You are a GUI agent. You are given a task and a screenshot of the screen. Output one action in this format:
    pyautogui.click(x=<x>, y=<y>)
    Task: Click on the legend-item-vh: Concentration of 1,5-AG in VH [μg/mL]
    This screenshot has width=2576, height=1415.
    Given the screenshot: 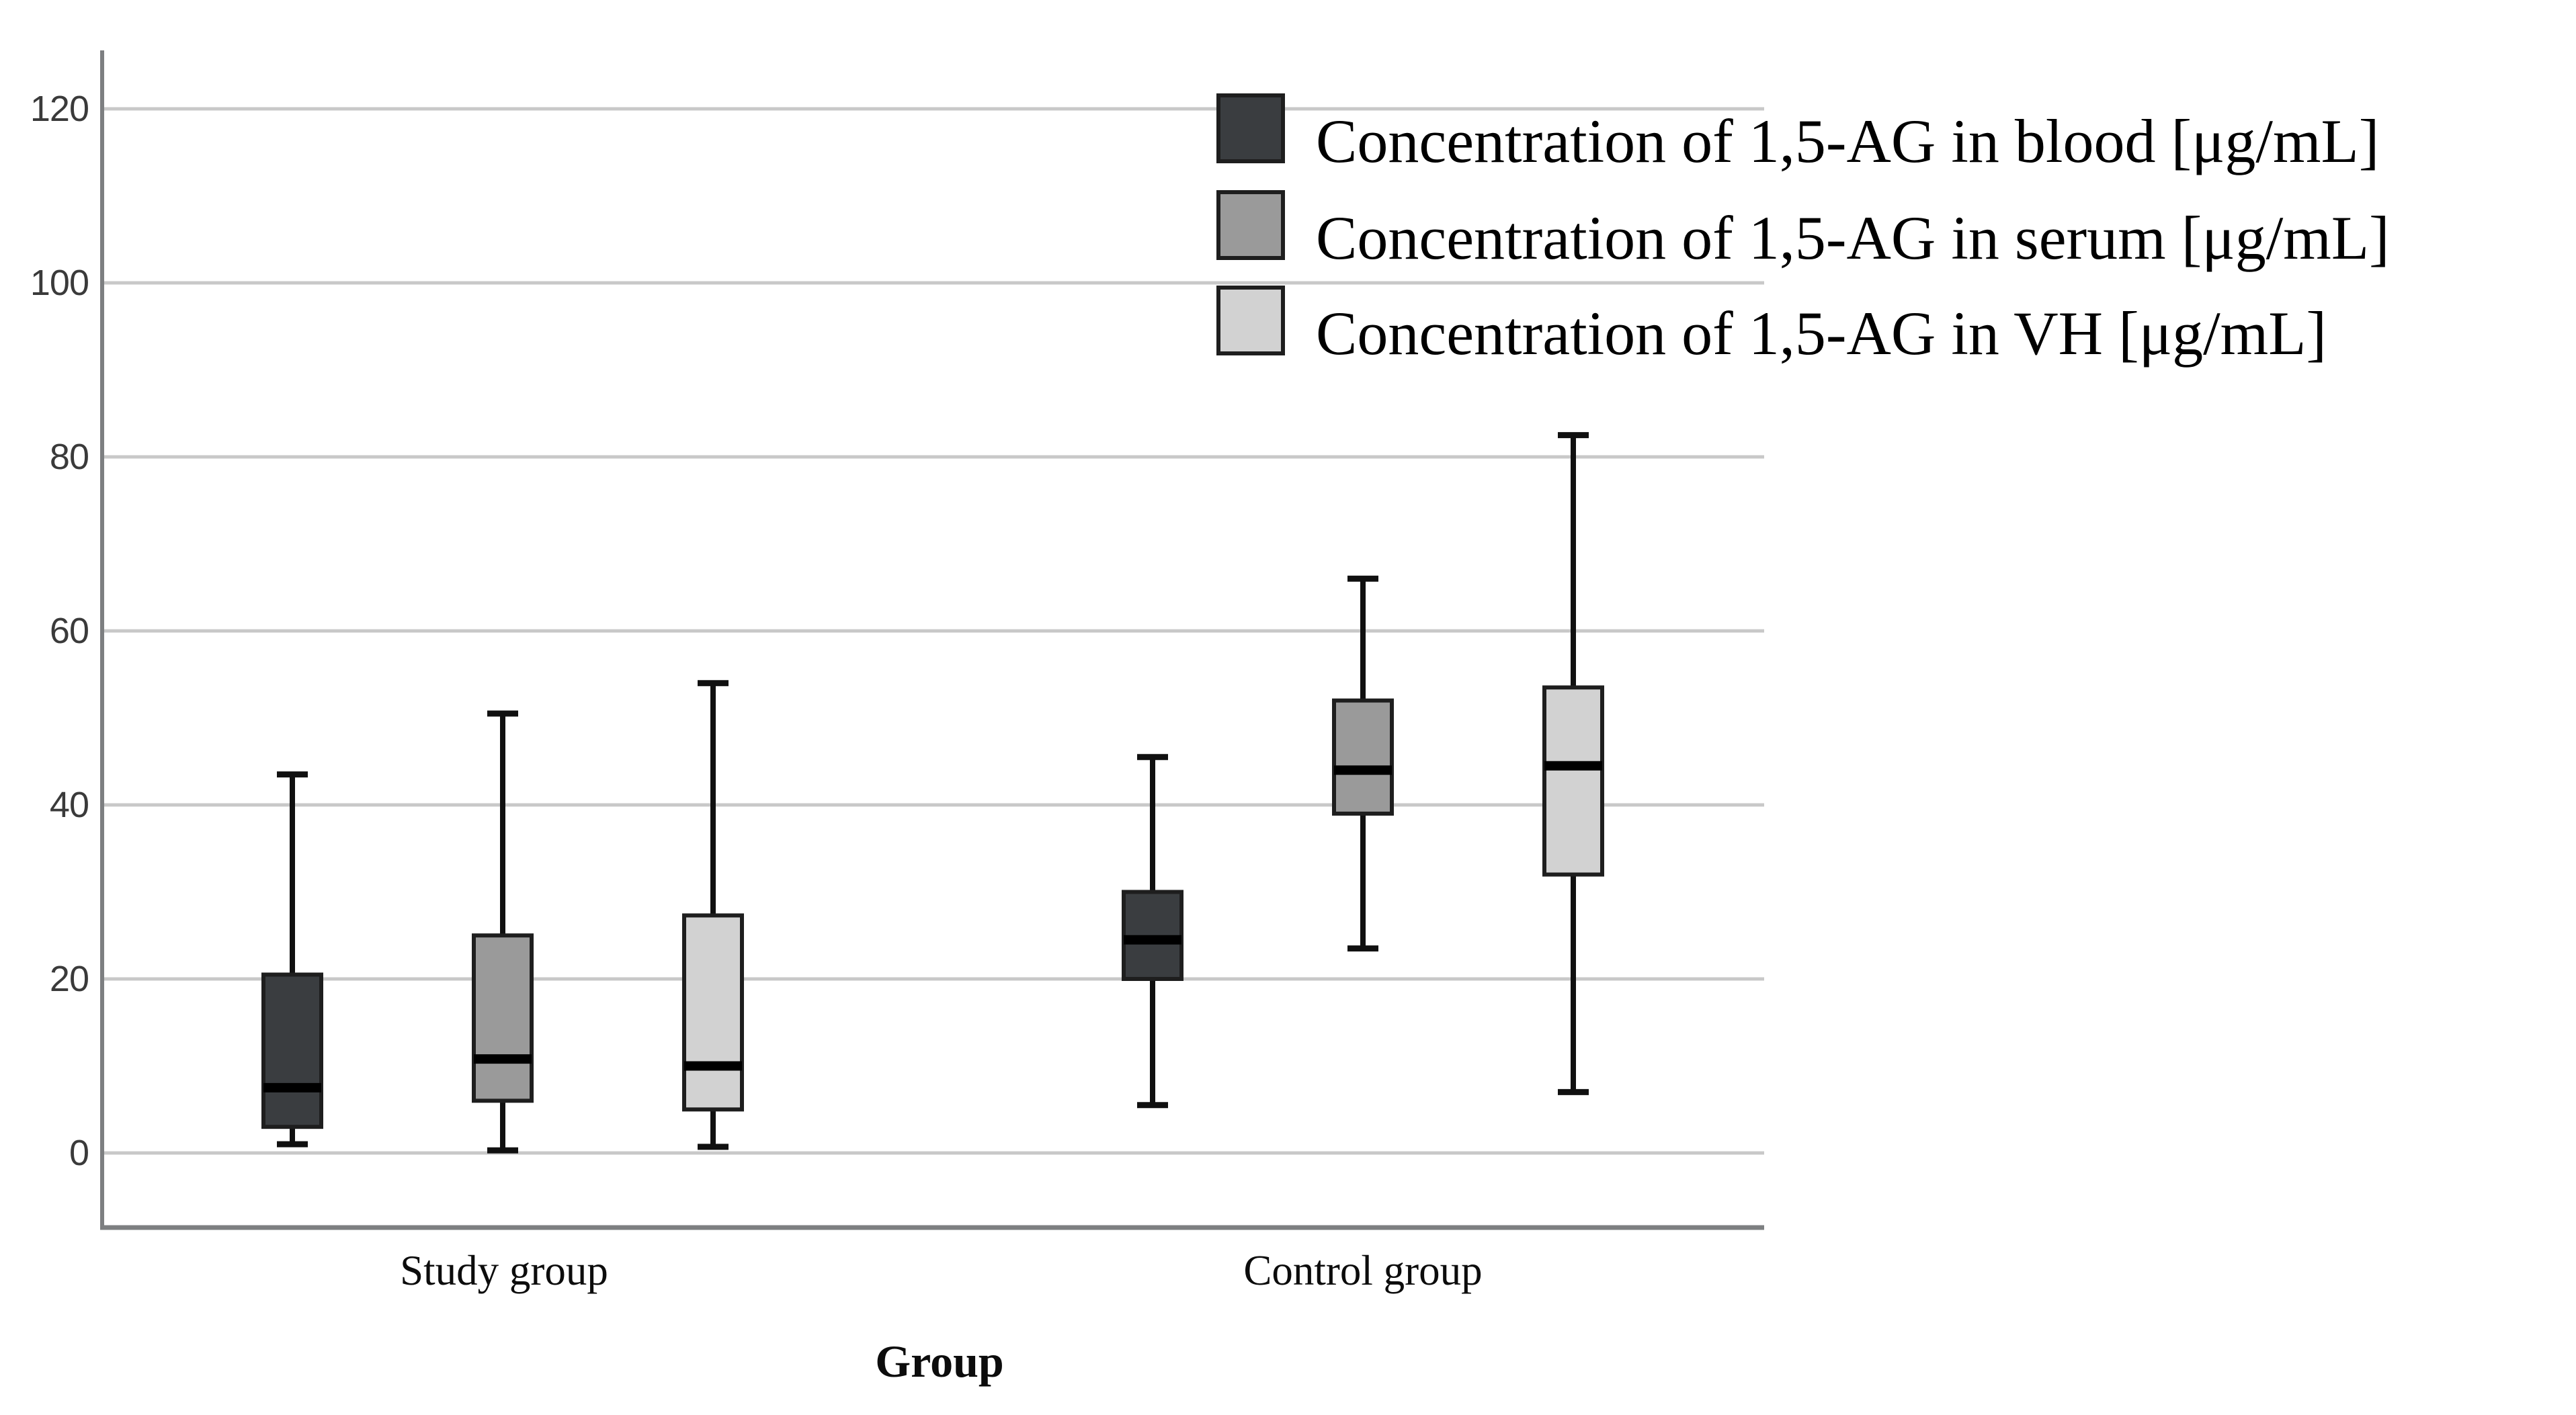 What is the action you would take?
    pyautogui.click(x=1771, y=326)
    